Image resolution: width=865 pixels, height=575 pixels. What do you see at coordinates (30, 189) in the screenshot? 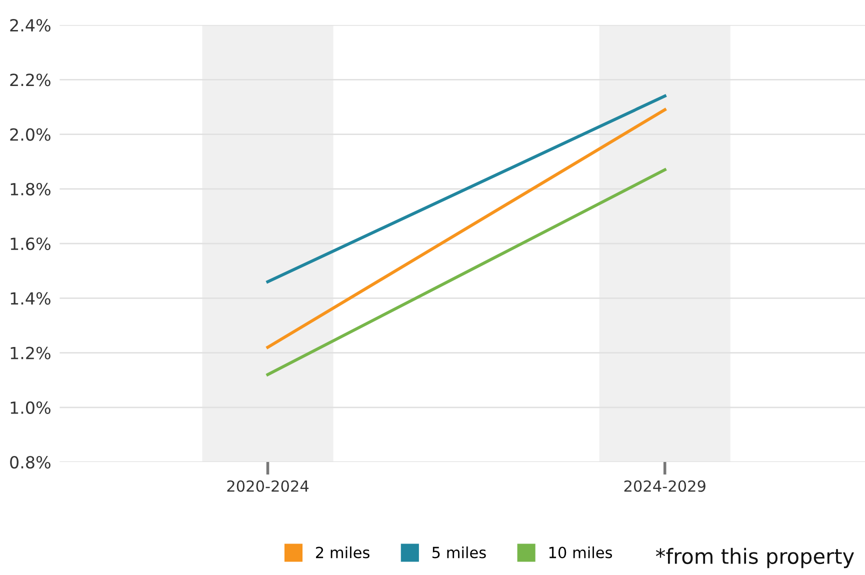
I see `y-tick-label: 1.8%` at bounding box center [30, 189].